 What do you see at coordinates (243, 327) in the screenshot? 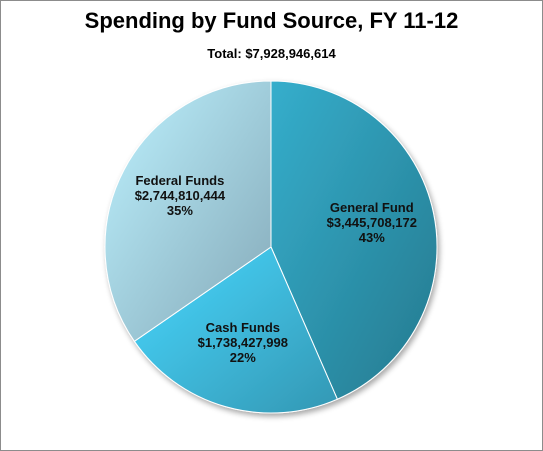
I see `slice-name: Cash Funds` at bounding box center [243, 327].